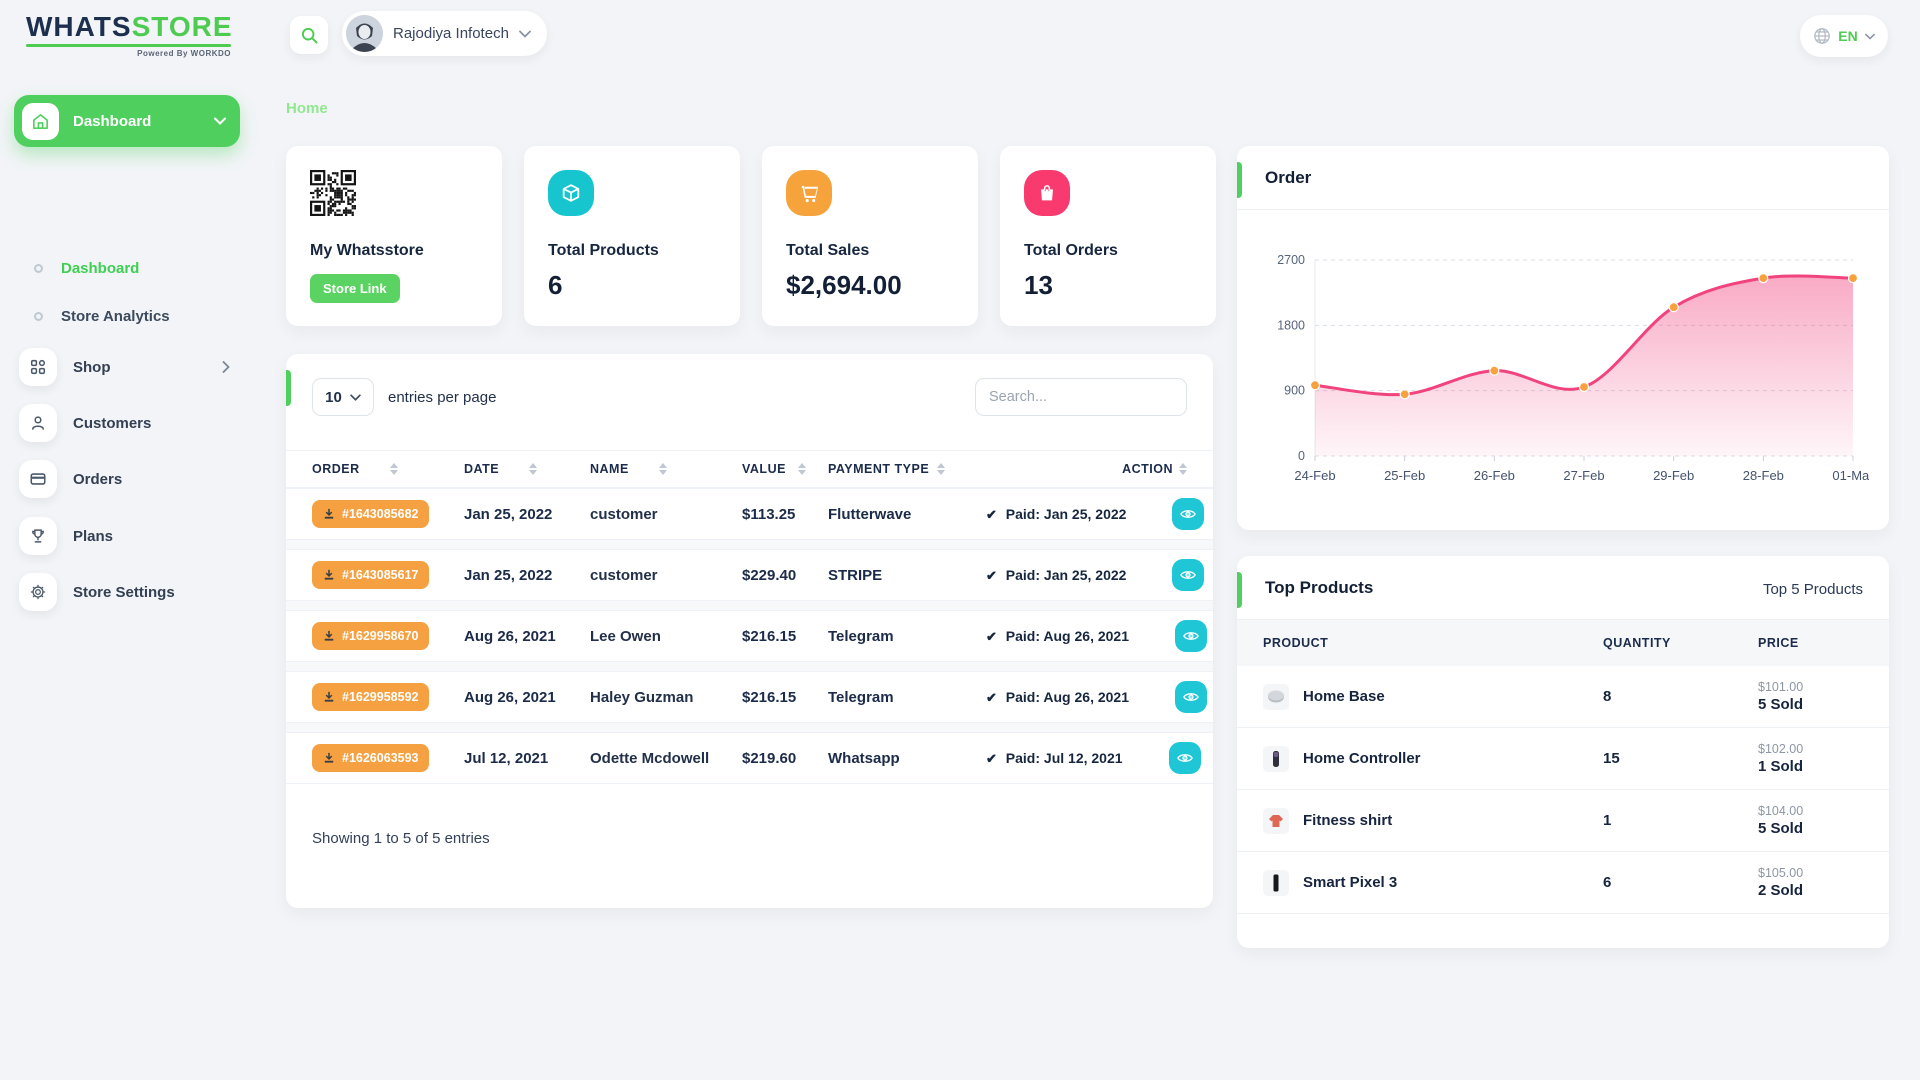  What do you see at coordinates (333, 397) in the screenshot?
I see `page-size-value: 10` at bounding box center [333, 397].